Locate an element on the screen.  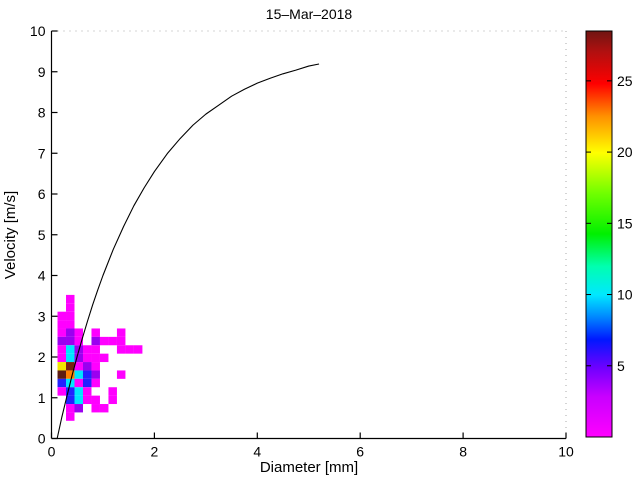
x-tick-label: 0 is located at coordinates (52, 452).